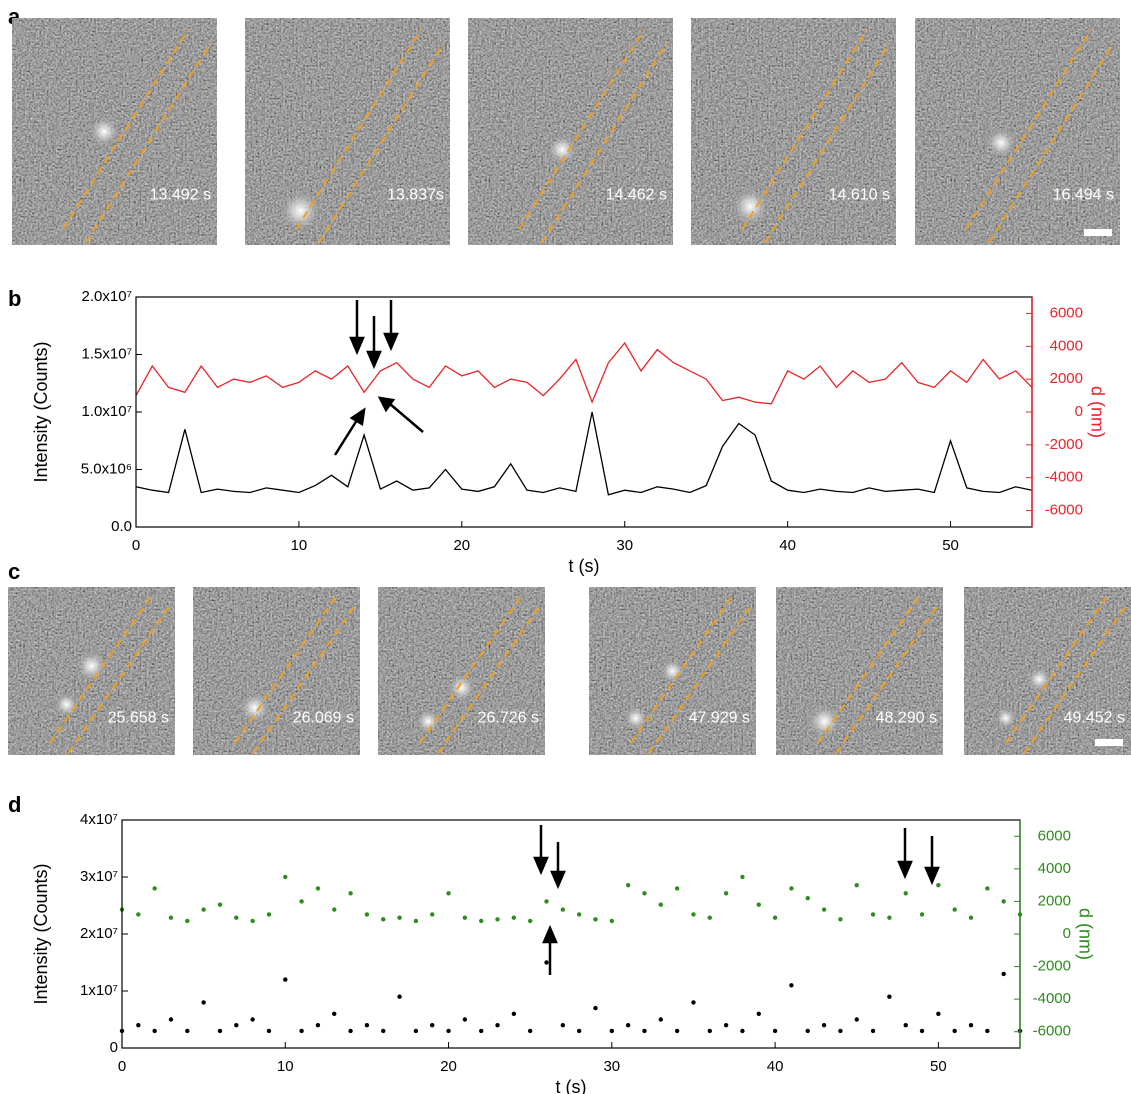  I want to click on micrograph: 13.837s, so click(347, 131).